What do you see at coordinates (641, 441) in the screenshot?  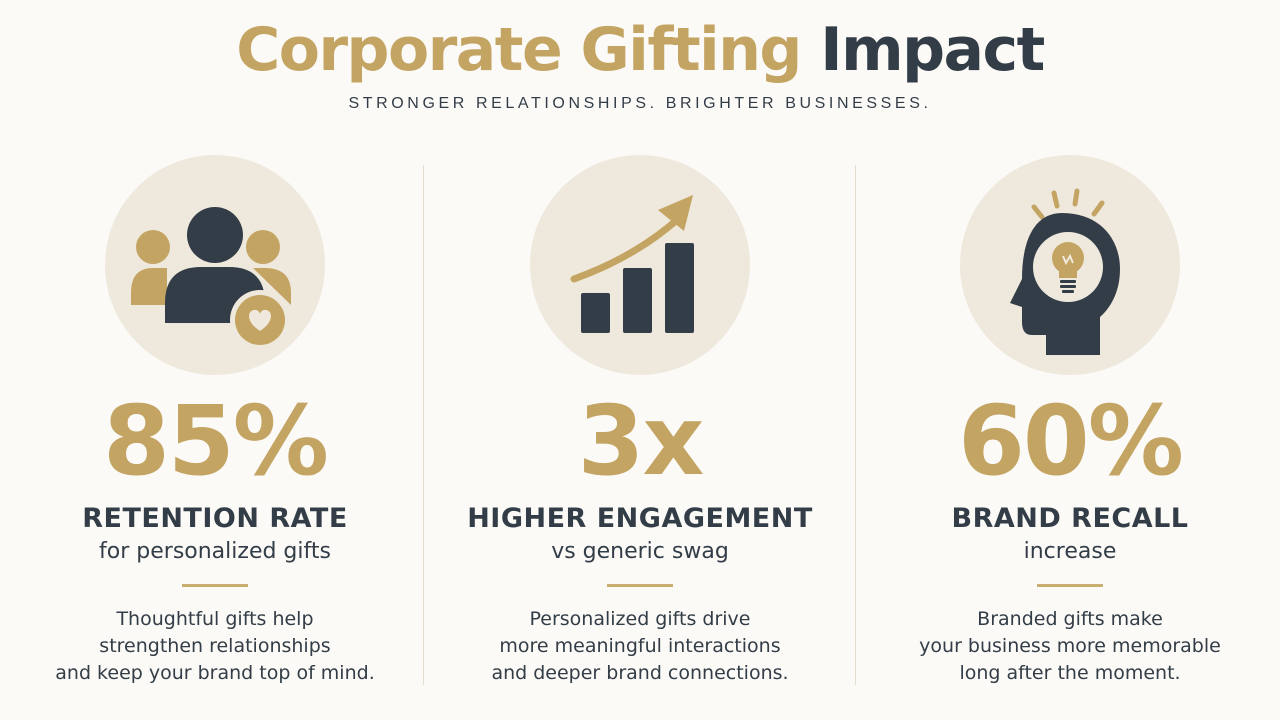 I see `stat-value: 3x` at bounding box center [641, 441].